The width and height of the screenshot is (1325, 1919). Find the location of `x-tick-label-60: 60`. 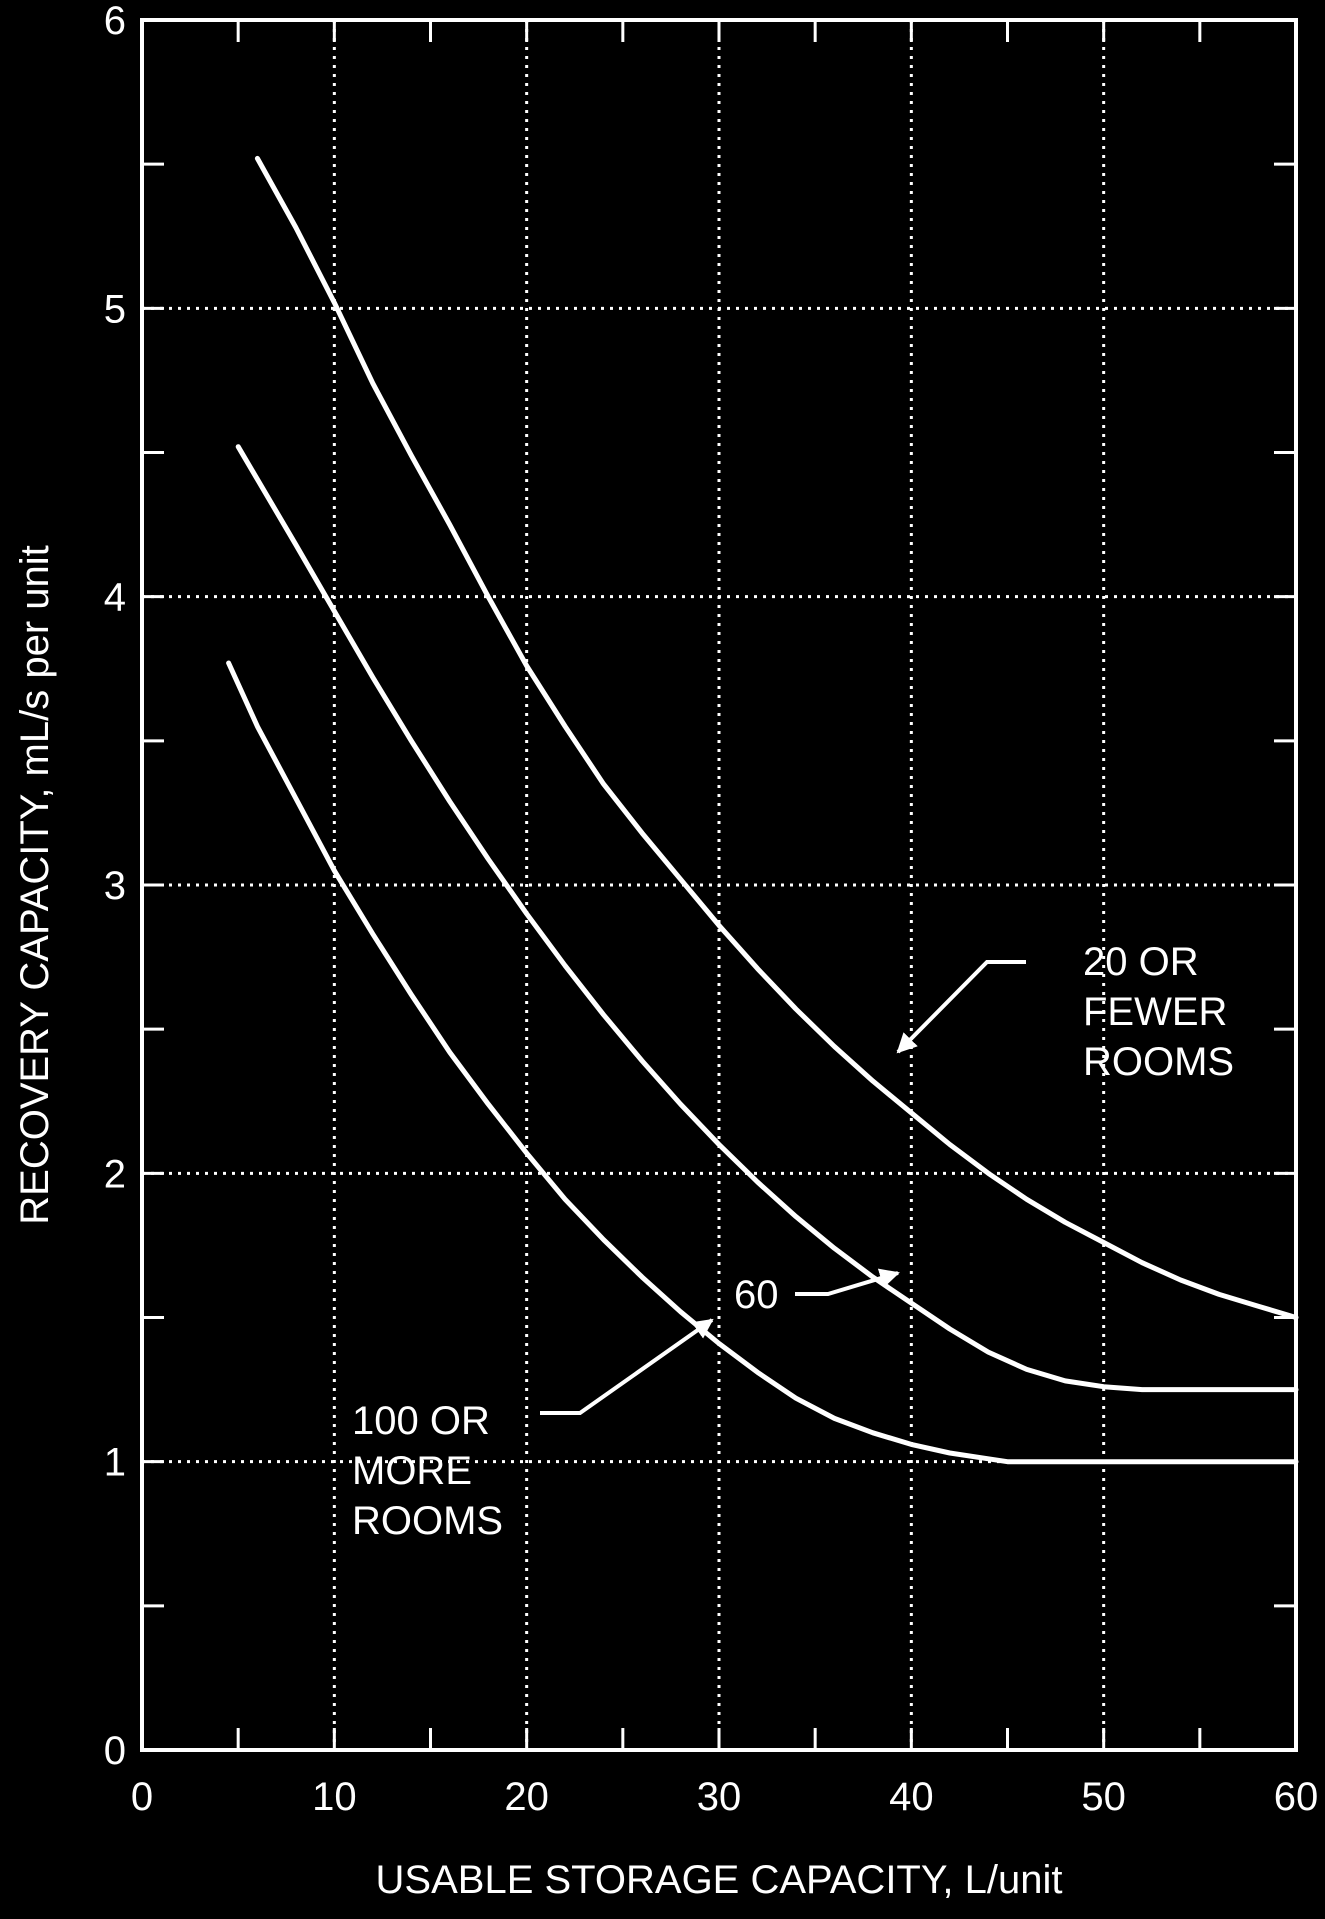

x-tick-label-60: 60 is located at coordinates (1296, 1797).